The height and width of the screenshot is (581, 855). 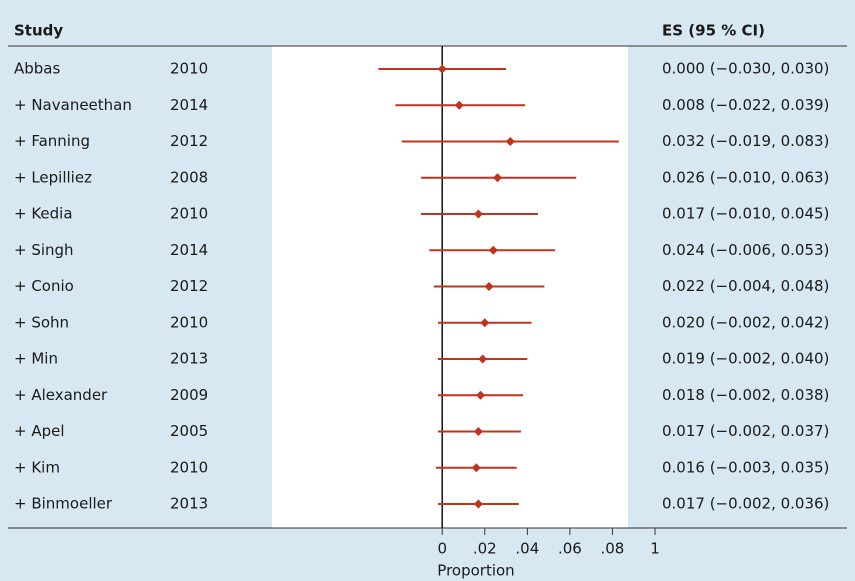 What do you see at coordinates (745, 214) in the screenshot?
I see `es-label: 0.017 (−0.010, 0.045)` at bounding box center [745, 214].